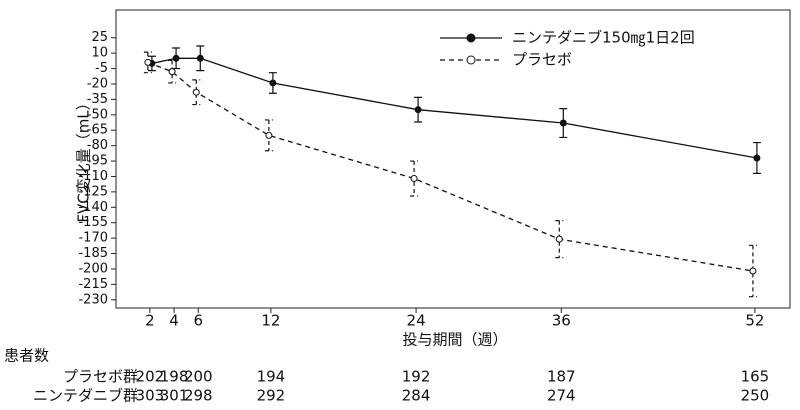 The width and height of the screenshot is (800, 410). I want to click on y-axis-label: FVC変化量（mL）, so click(84, 158).